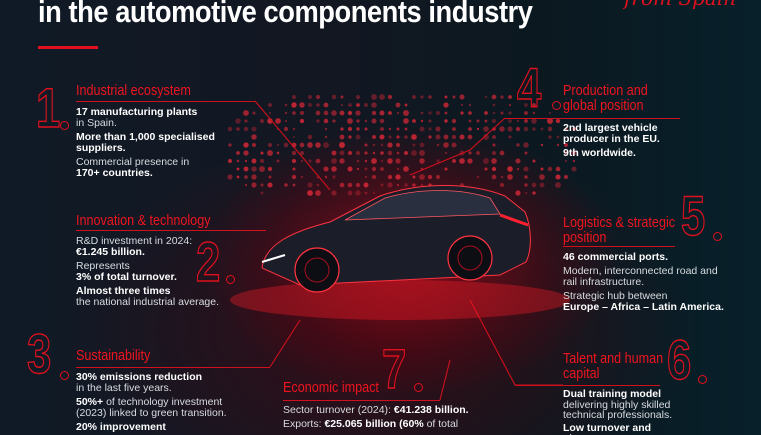 The image size is (761, 435). I want to click on fact-bold: 20% improvement, so click(121, 427).